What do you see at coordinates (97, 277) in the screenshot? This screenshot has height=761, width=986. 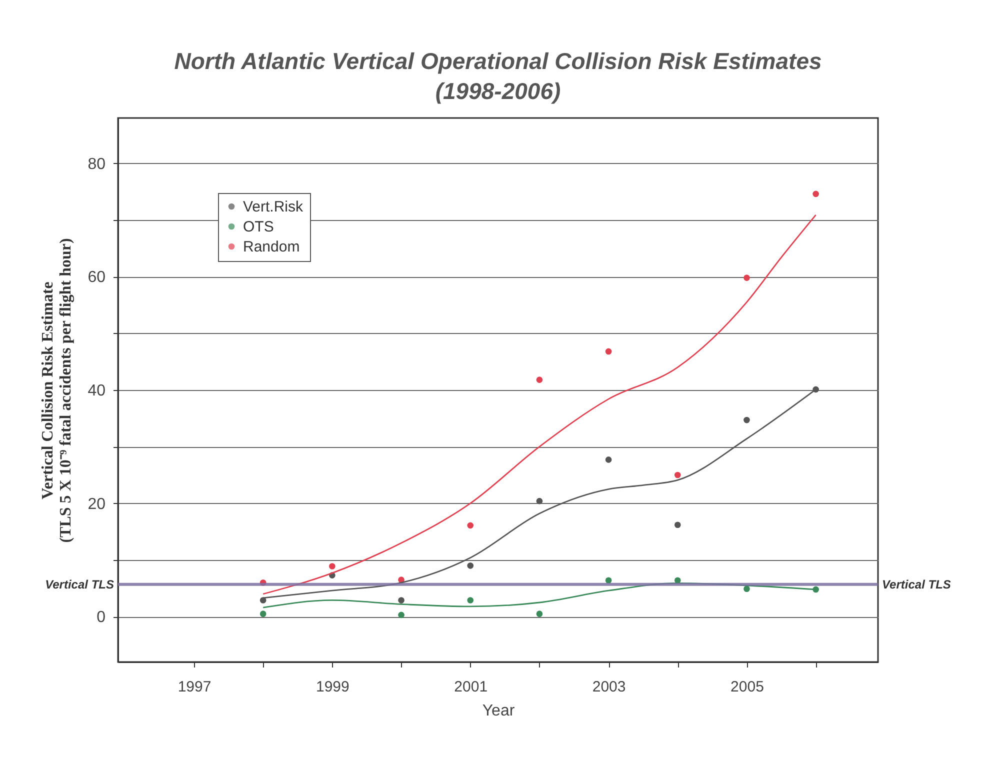 I see `y-tick-label: 60` at bounding box center [97, 277].